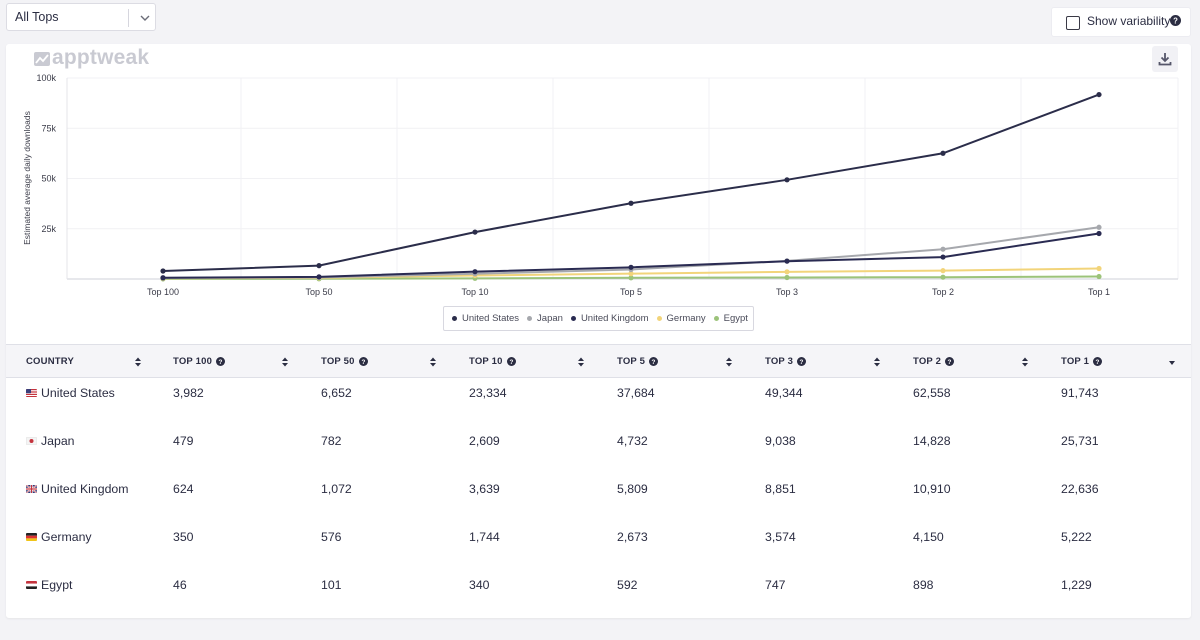  I want to click on column-header-label: COUNTRY, so click(50, 361).